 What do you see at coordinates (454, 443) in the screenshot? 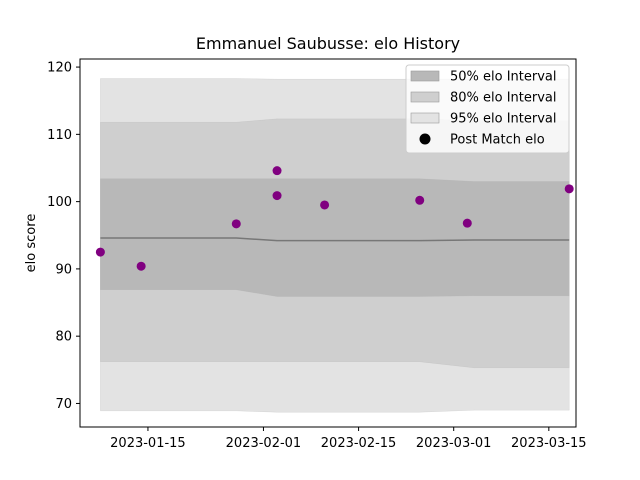
I see `x-tick-label: 2023-03-01` at bounding box center [454, 443].